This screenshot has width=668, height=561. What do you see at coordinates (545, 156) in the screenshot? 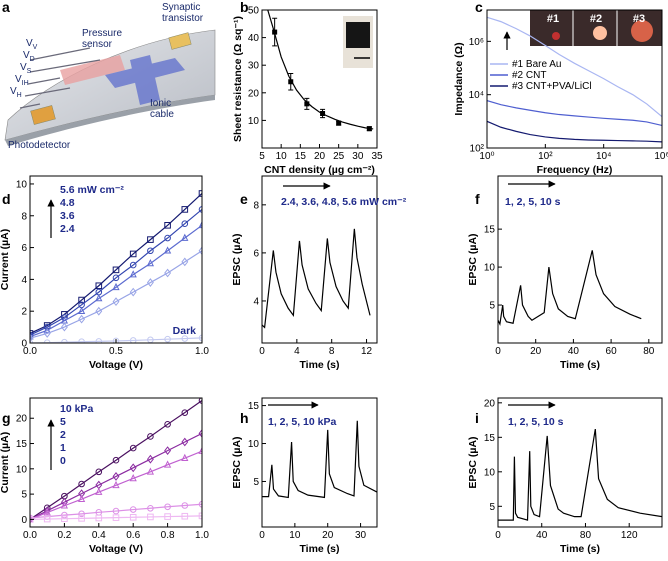
I see `x-tick-label: 10²` at bounding box center [545, 156].